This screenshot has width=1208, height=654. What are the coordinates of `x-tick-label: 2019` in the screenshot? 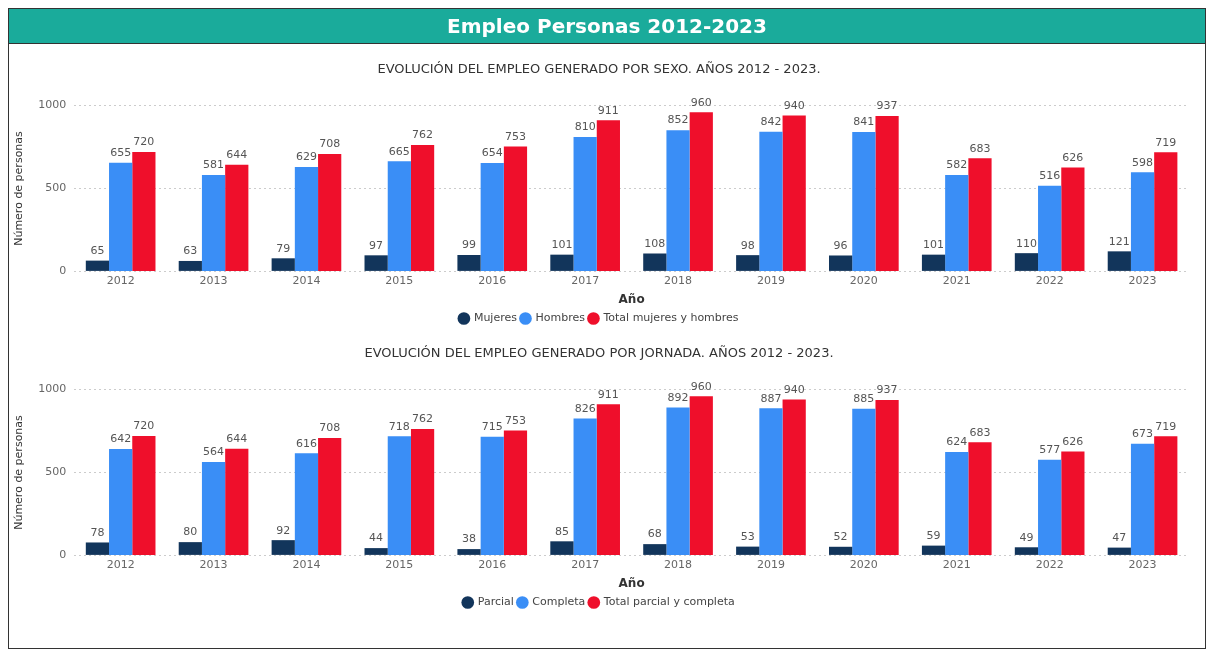 It's located at (770, 564).